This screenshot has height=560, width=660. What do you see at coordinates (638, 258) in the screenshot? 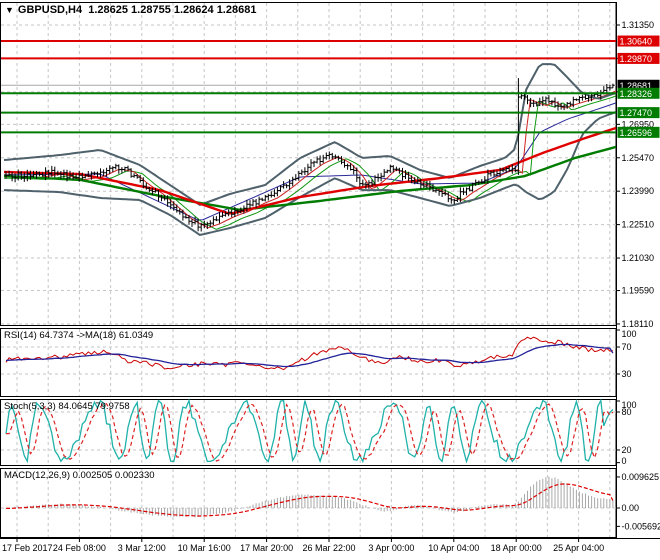
I see `price-tick-label: 1.21030` at bounding box center [638, 258].